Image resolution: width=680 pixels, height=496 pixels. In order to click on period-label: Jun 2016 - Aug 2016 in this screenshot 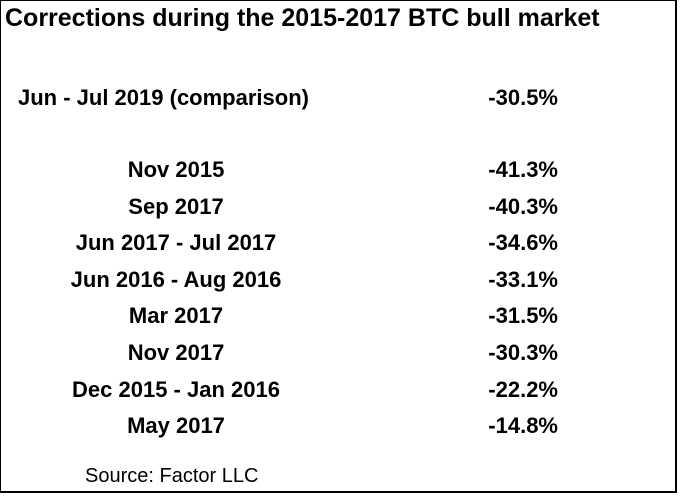, I will do `click(176, 279)`.